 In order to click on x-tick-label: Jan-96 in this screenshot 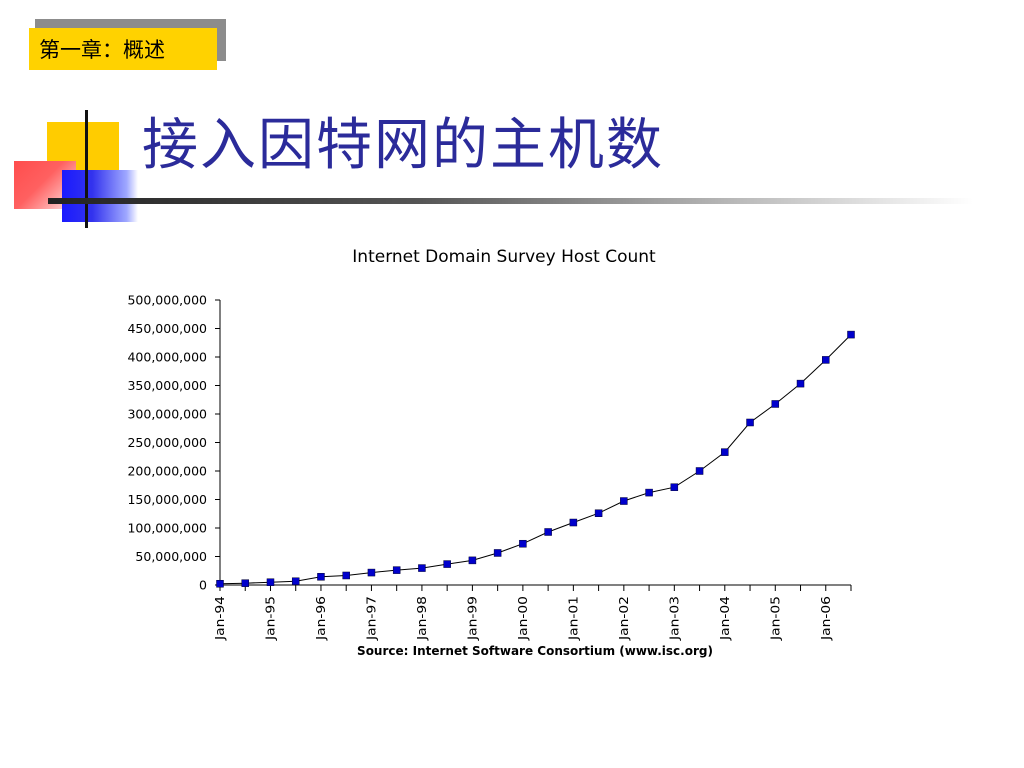, I will do `click(321, 618)`.